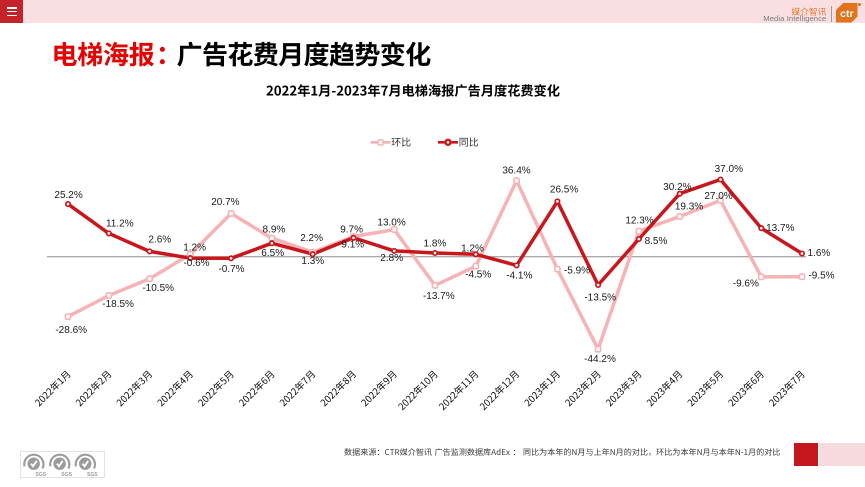  What do you see at coordinates (196, 263) in the screenshot?
I see `svg-text: -0.6%` at bounding box center [196, 263].